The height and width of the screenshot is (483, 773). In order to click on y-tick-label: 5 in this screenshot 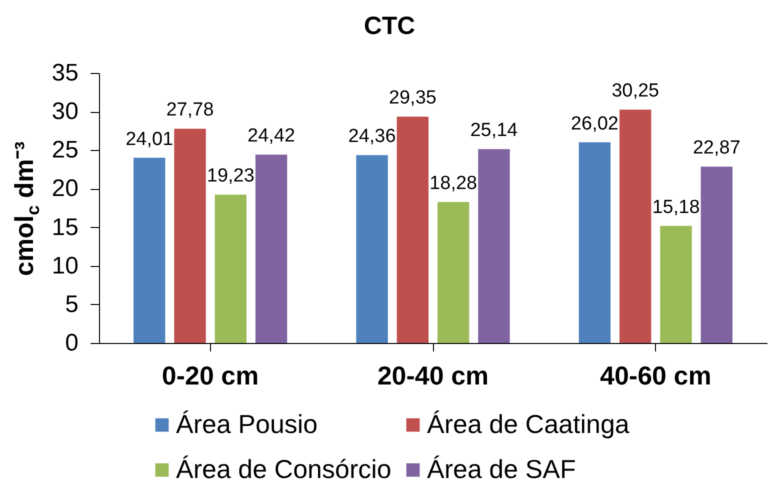, I will do `click(71, 304)`.